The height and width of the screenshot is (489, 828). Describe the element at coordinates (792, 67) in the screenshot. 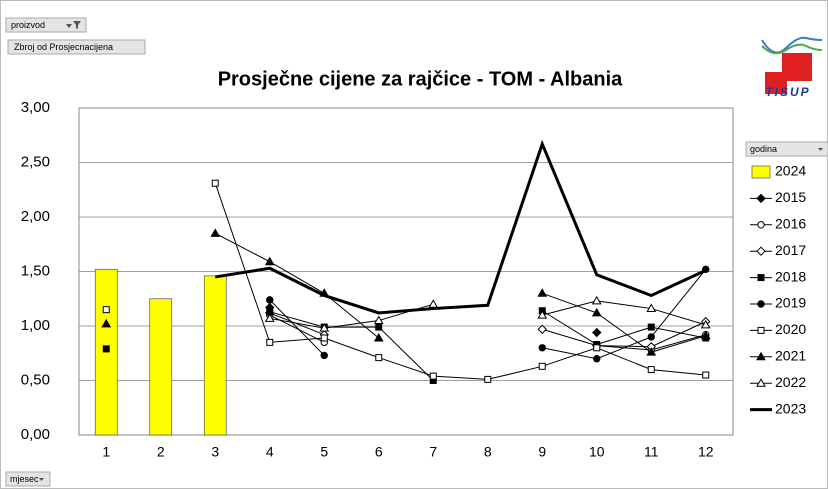

I see `logo: TISUP` at that location.